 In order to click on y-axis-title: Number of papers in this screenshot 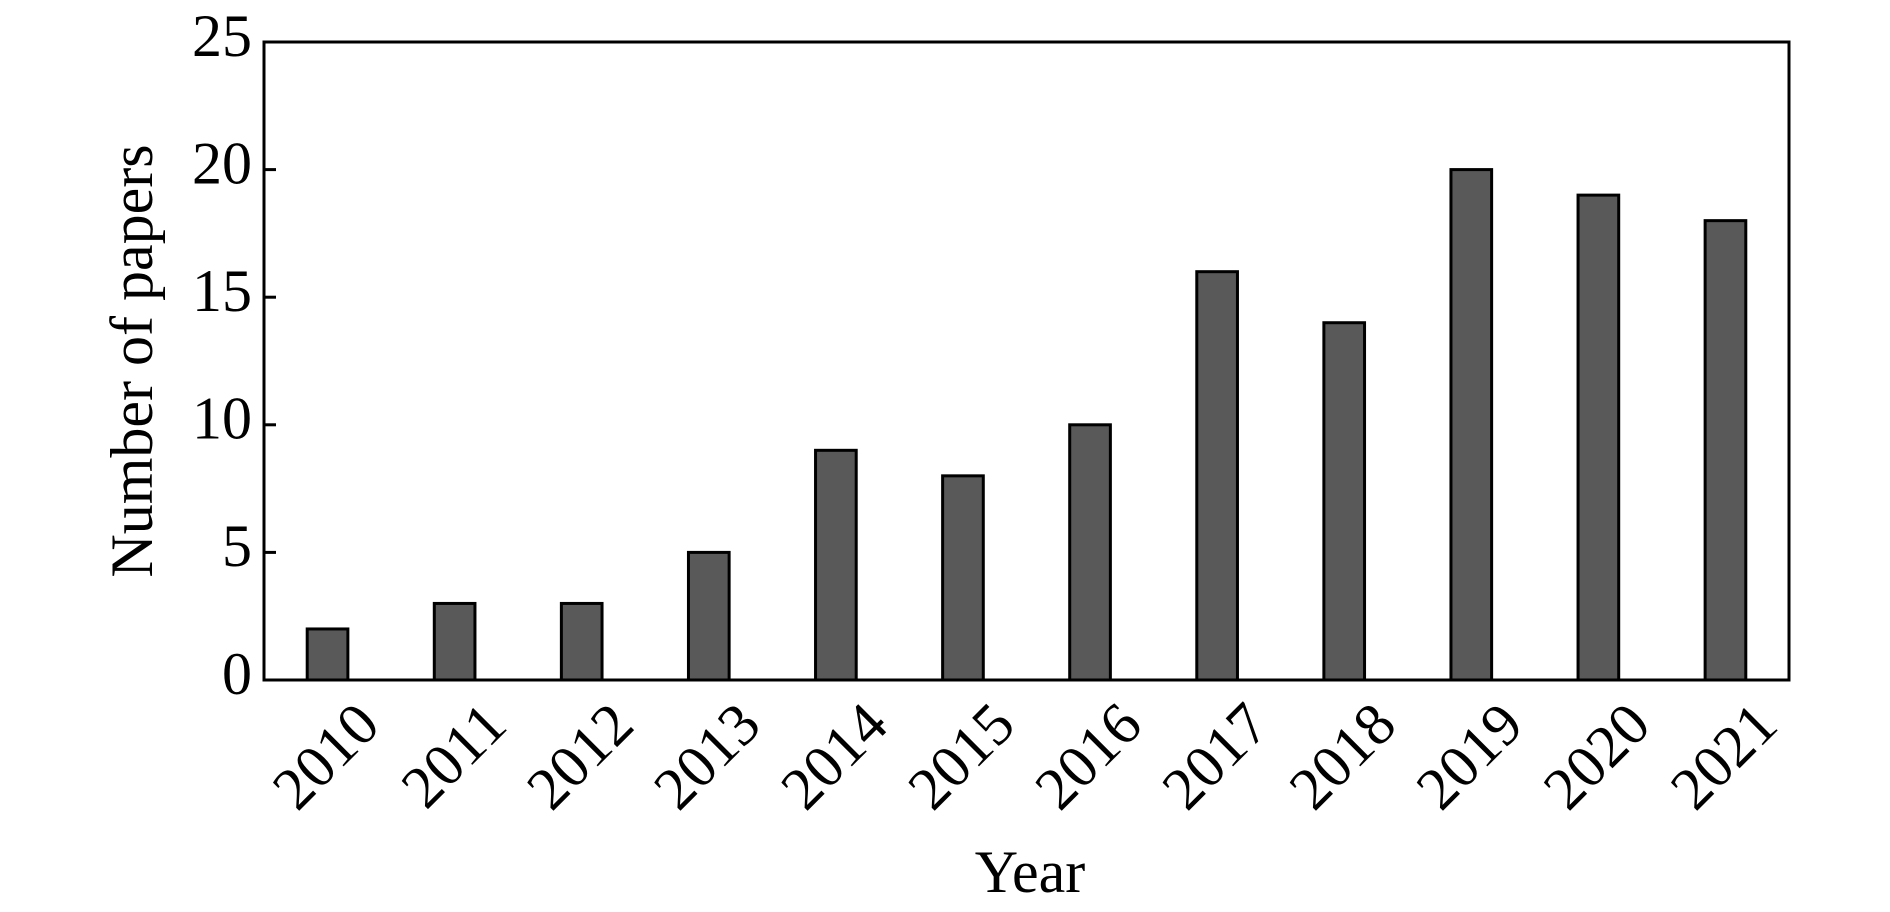, I will do `click(132, 360)`.